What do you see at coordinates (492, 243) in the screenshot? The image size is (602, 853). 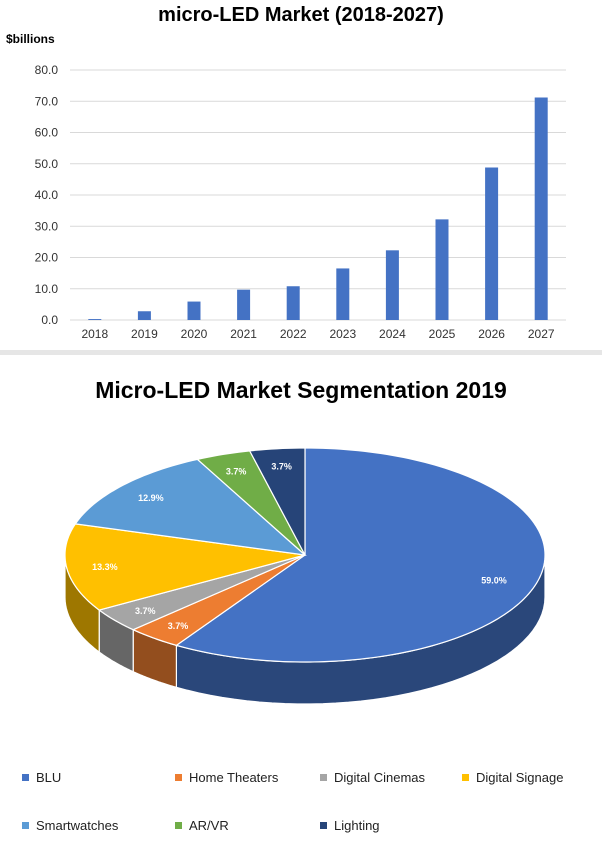 I see `bar-2026` at bounding box center [492, 243].